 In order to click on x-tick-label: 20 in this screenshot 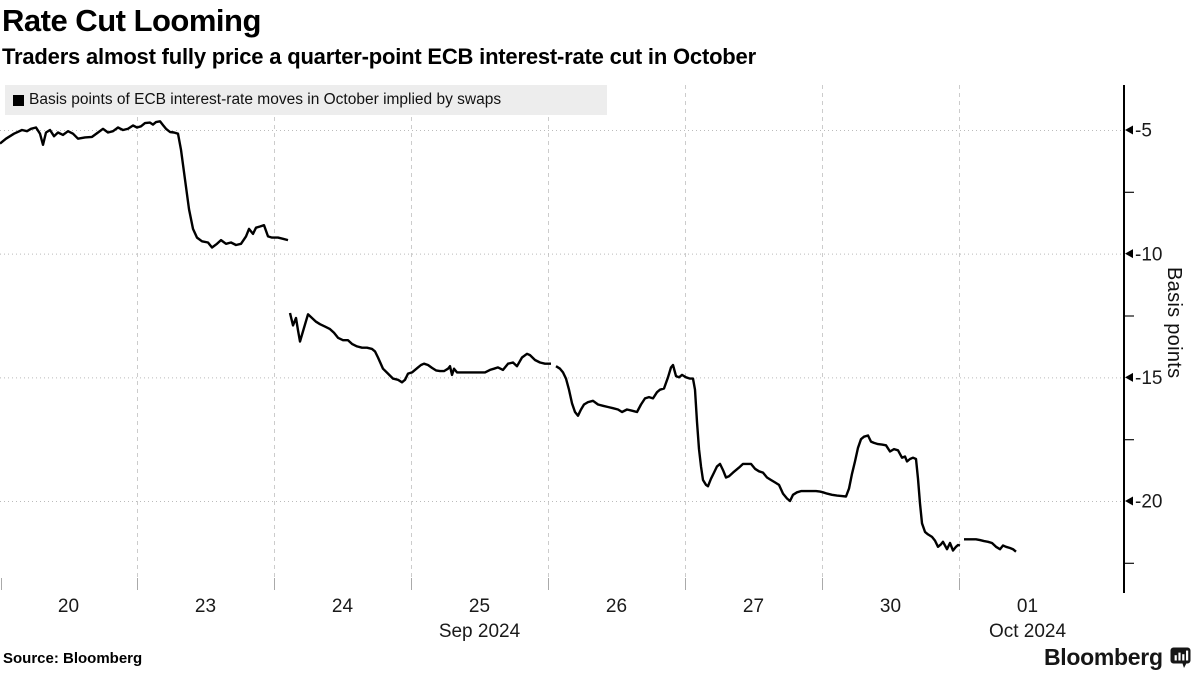, I will do `click(68, 606)`.